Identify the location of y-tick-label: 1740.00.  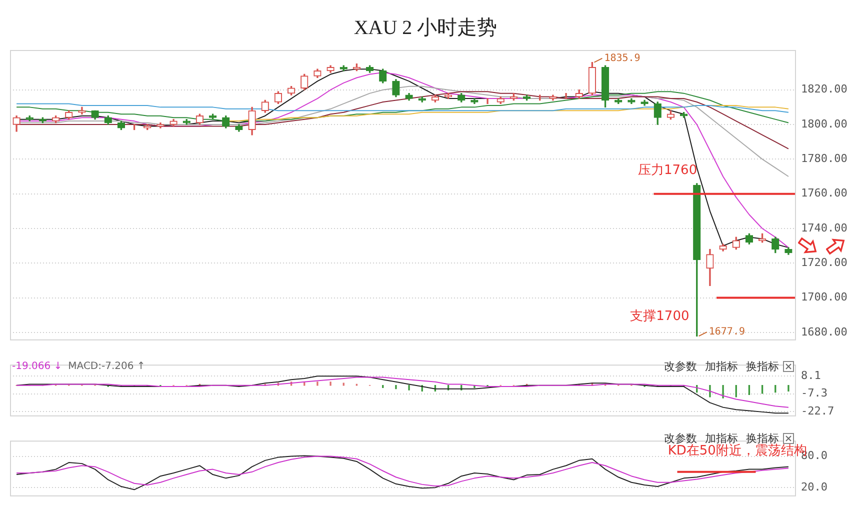
(824, 227).